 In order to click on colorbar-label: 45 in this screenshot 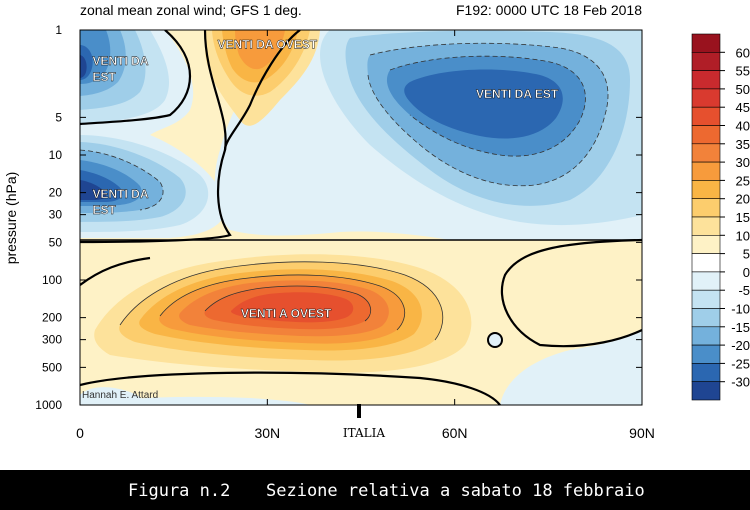, I will do `click(743, 107)`.